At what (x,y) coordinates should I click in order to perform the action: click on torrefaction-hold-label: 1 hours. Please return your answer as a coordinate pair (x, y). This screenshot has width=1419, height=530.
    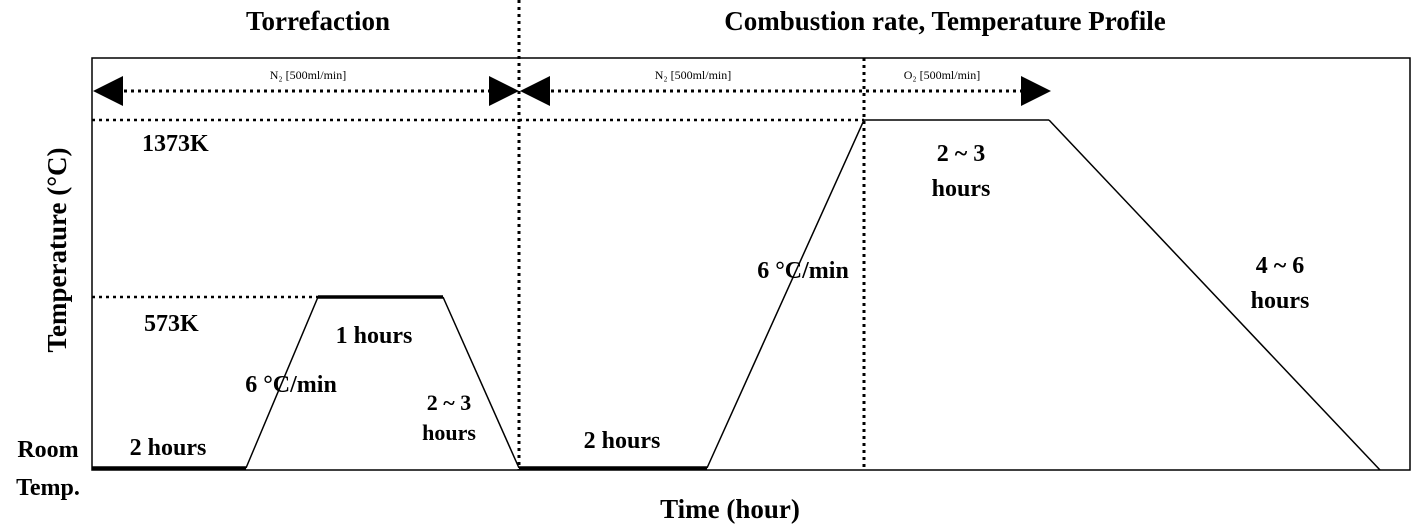
    Looking at the image, I should click on (374, 336).